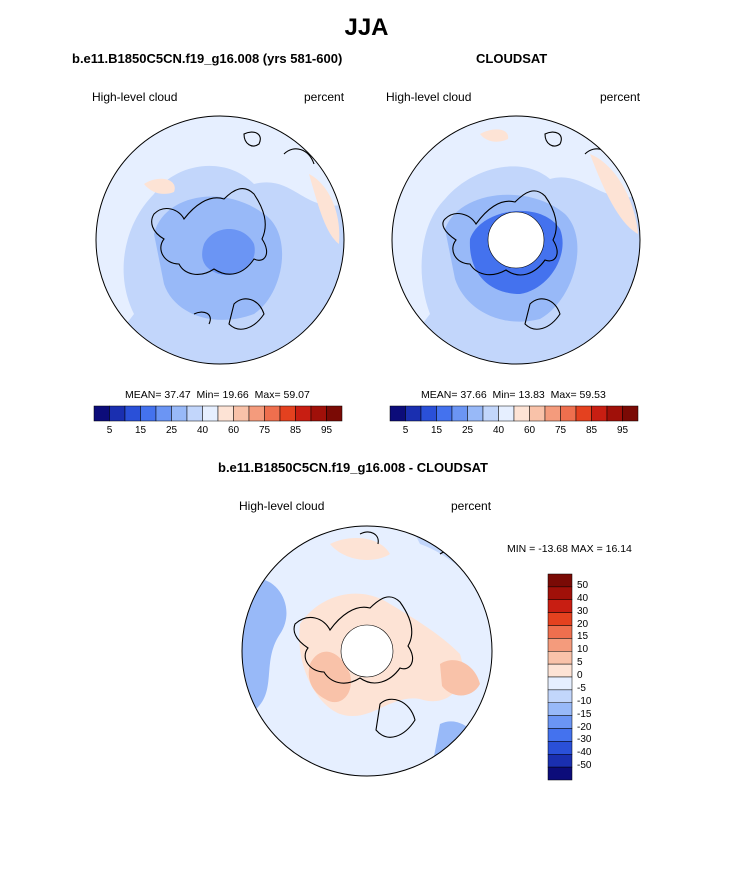  Describe the element at coordinates (366, 27) in the screenshot. I see `main-title: JJA` at that location.